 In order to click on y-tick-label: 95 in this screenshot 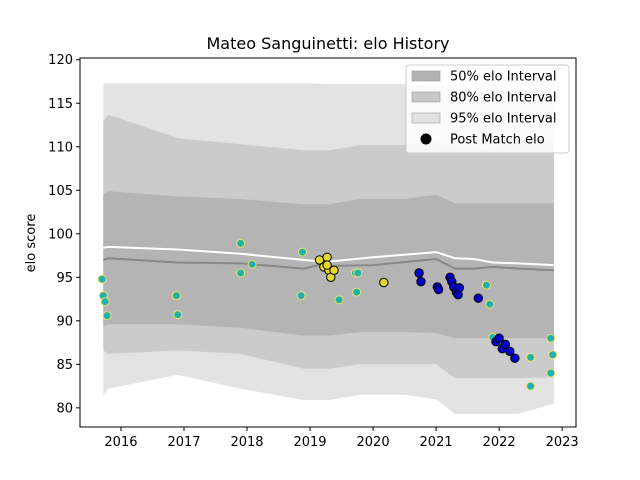, I will do `click(64, 278)`.